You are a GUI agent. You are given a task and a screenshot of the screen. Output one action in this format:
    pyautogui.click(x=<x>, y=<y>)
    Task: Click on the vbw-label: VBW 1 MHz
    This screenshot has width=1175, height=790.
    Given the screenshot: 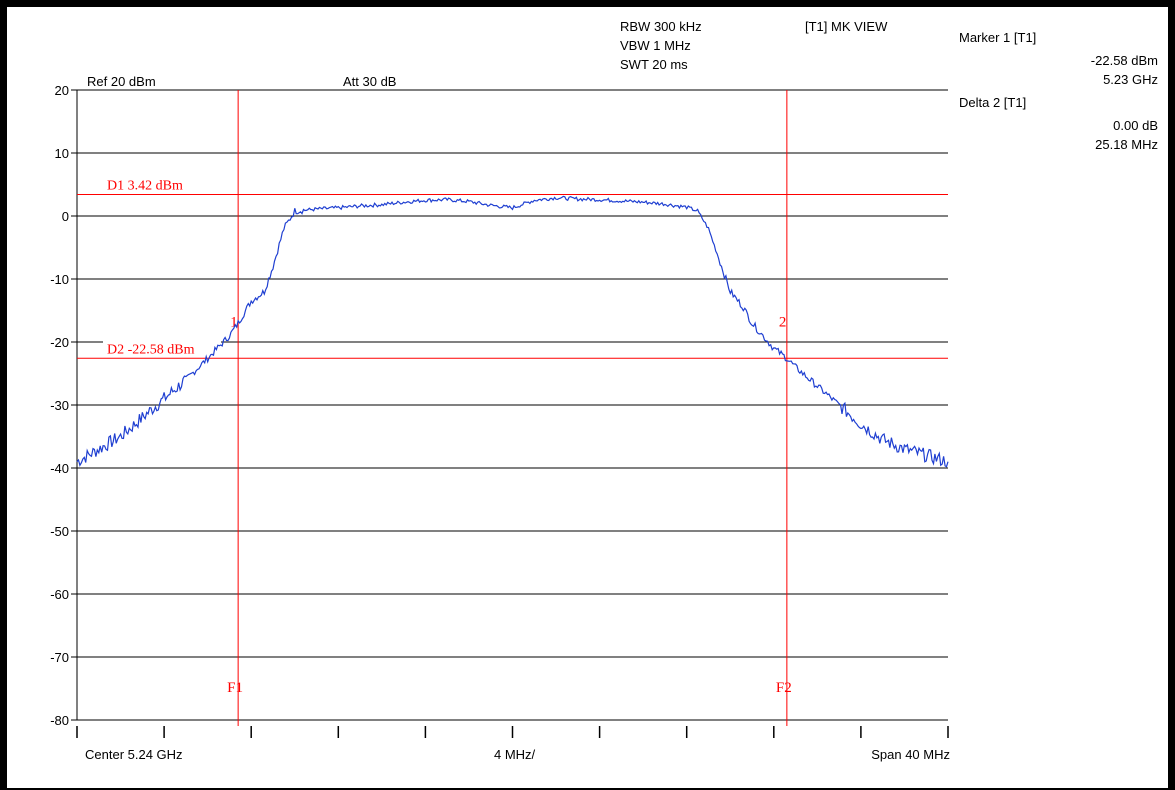 What is the action you would take?
    pyautogui.click(x=655, y=45)
    